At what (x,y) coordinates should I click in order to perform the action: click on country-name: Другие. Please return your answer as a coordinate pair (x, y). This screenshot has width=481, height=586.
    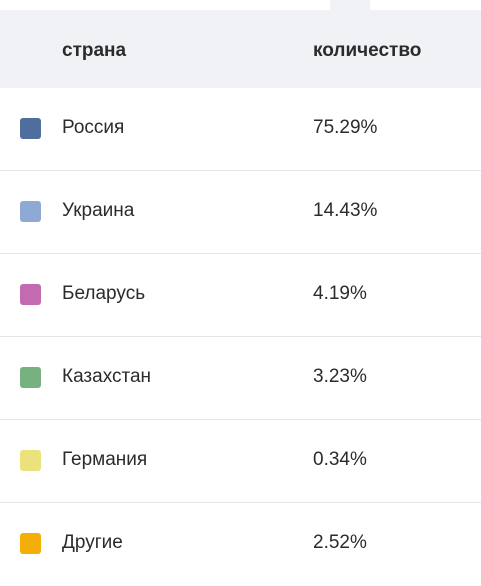
    Looking at the image, I should click on (92, 542).